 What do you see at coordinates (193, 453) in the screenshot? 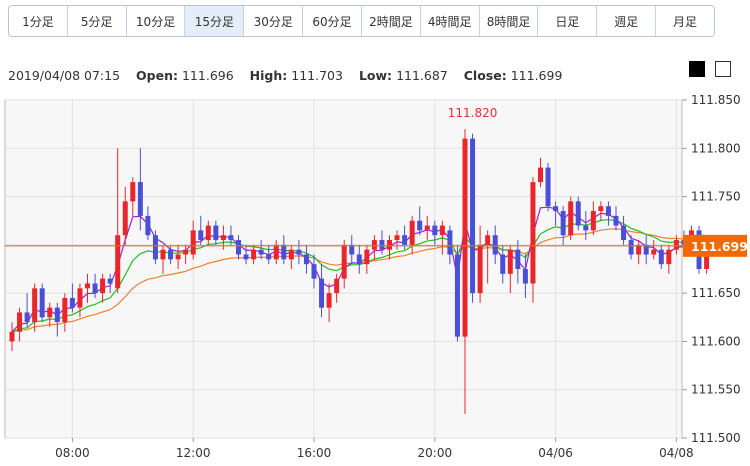
I see `x-tick-label: 12:00` at bounding box center [193, 453].